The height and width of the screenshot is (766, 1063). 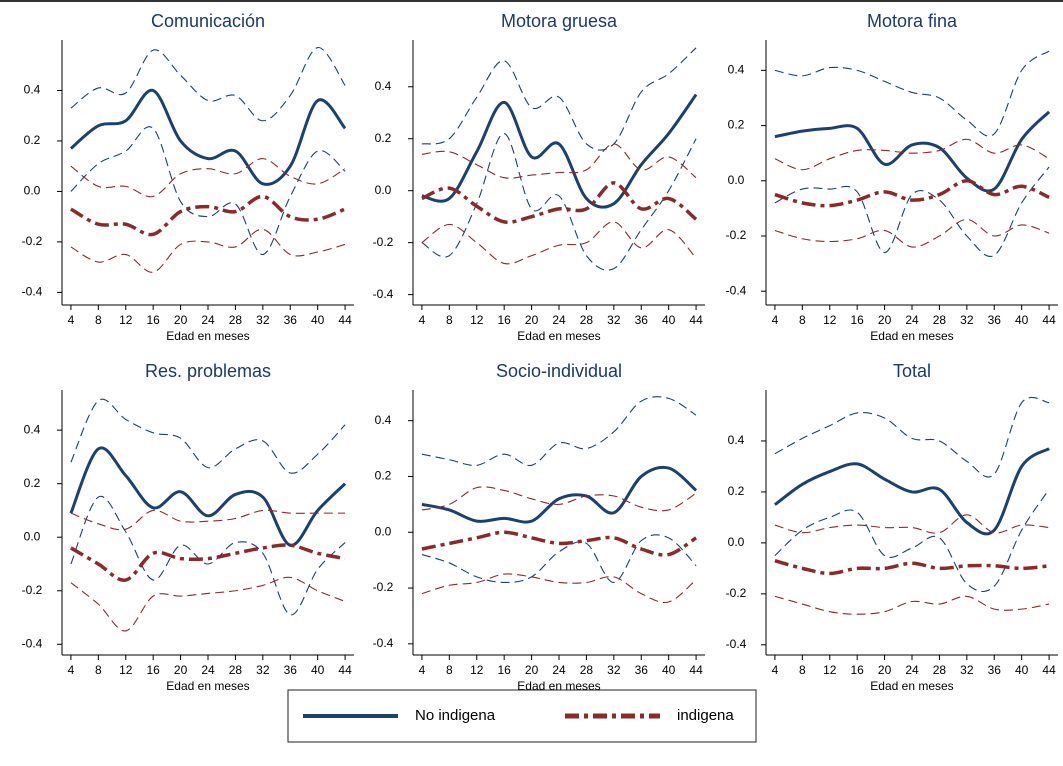 What do you see at coordinates (559, 371) in the screenshot?
I see `panel-title: Socio-individual` at bounding box center [559, 371].